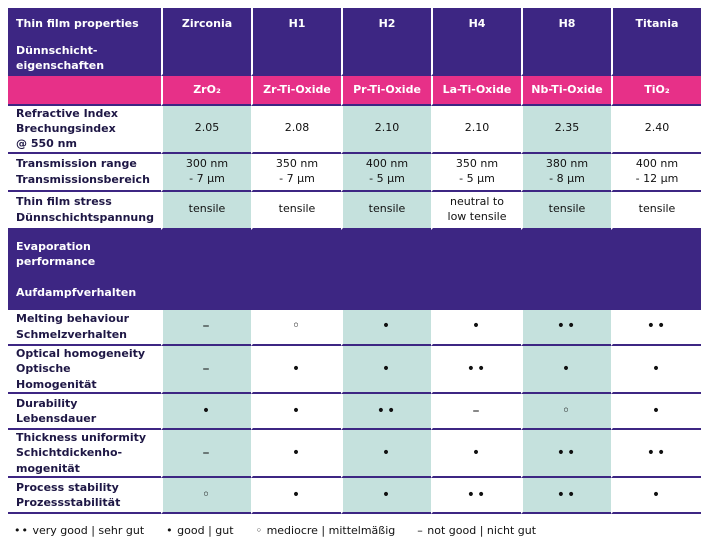 The image size is (709, 549). What do you see at coordinates (206, 129) in the screenshot?
I see `value-cell: 2.05` at bounding box center [206, 129].